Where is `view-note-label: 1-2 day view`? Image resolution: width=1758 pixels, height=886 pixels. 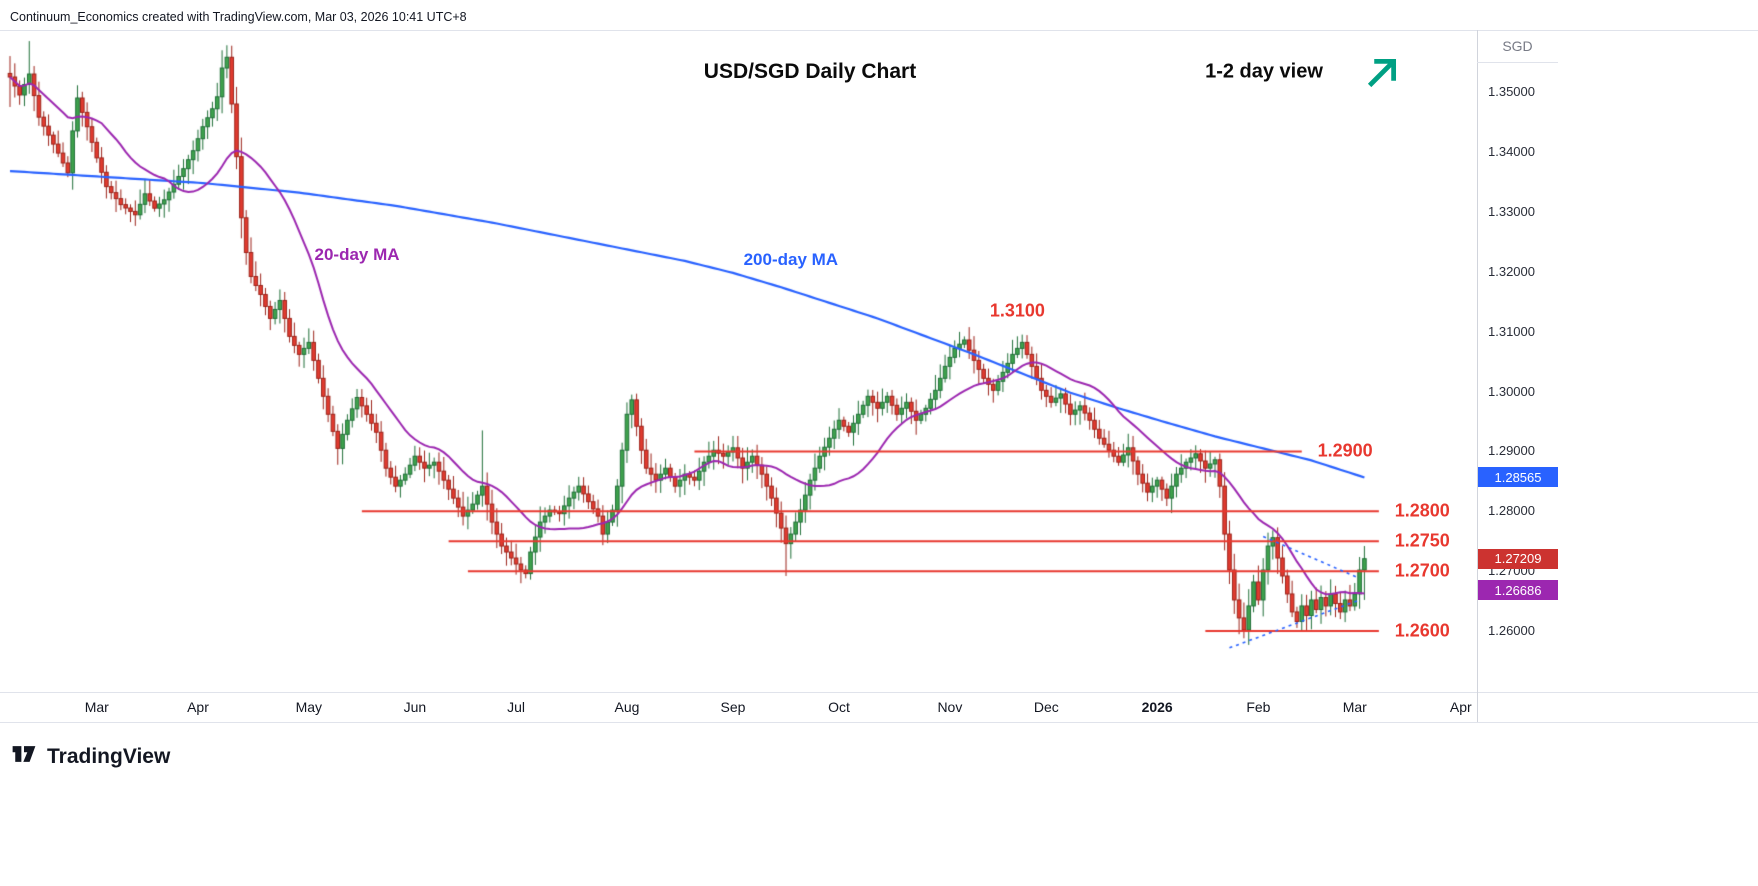 view-note-label: 1-2 day view is located at coordinates (1264, 71).